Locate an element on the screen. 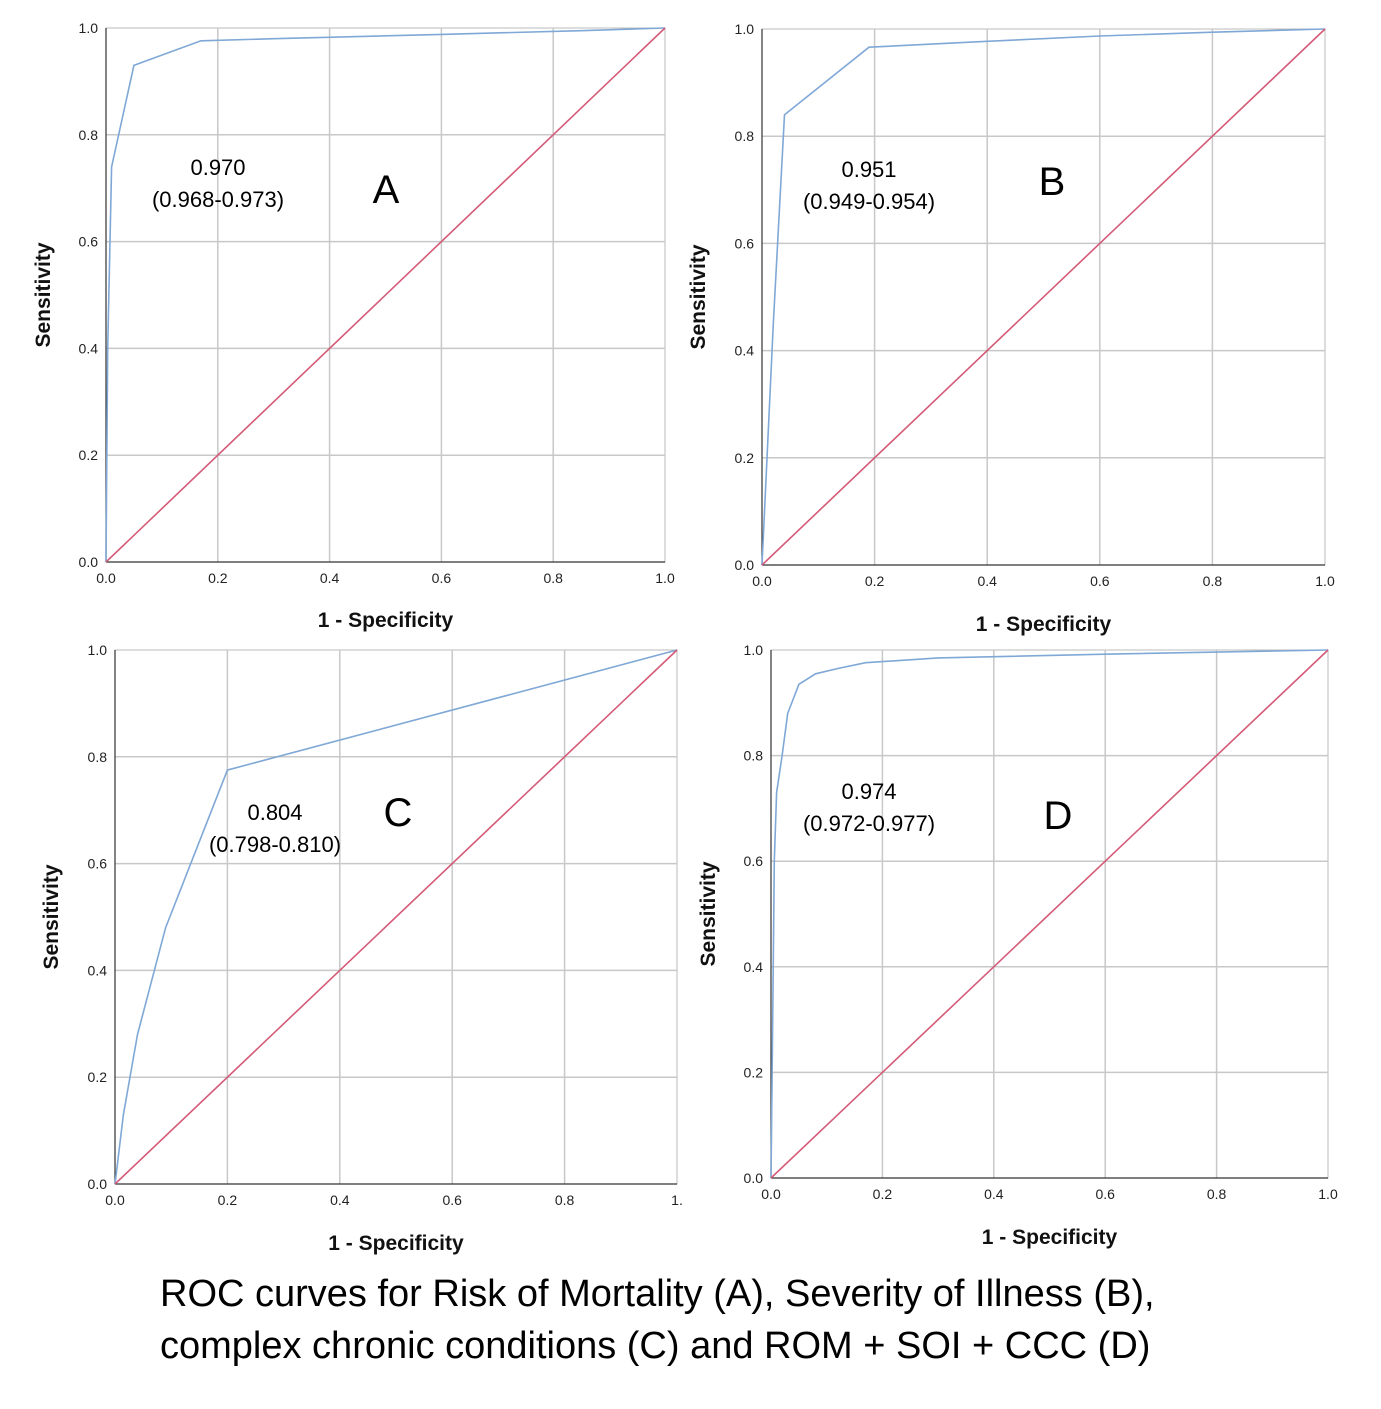  panel-letter-label: B is located at coordinates (1052, 182).